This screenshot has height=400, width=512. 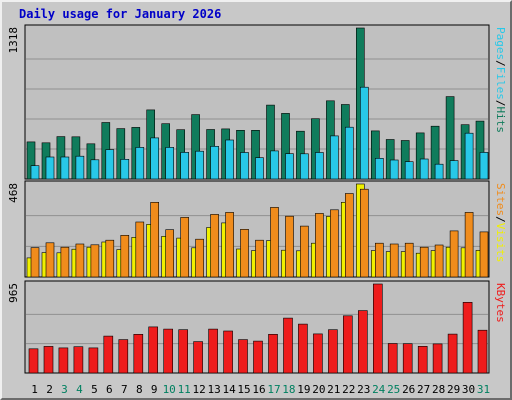 I want to click on x-tick-label-day-1: 1, so click(x=34, y=389).